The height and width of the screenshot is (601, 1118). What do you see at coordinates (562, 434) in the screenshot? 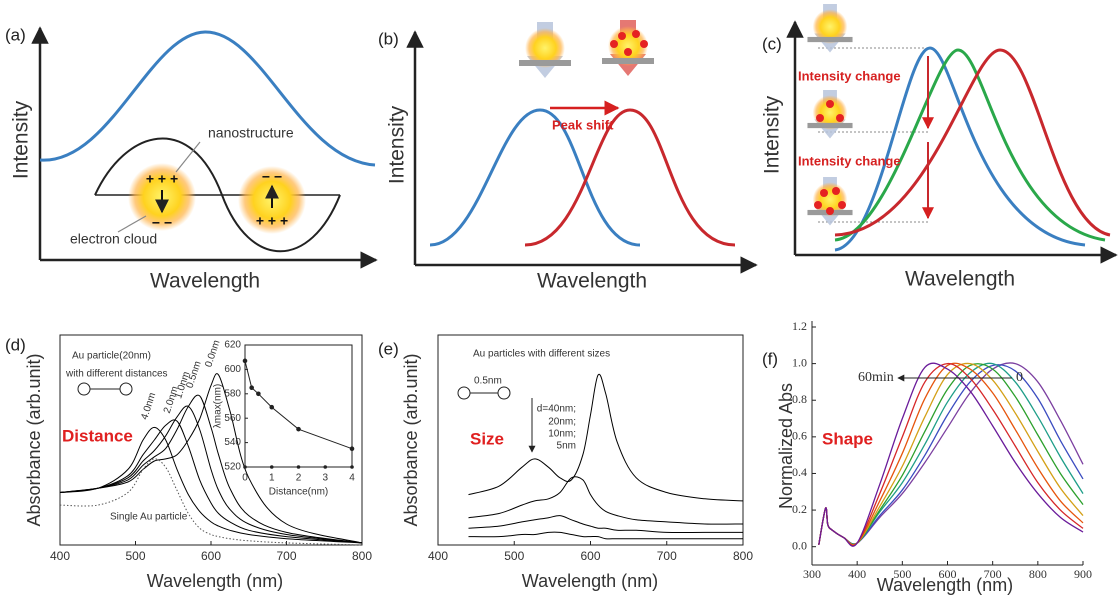
I see `series-label: 10nm;` at bounding box center [562, 434].